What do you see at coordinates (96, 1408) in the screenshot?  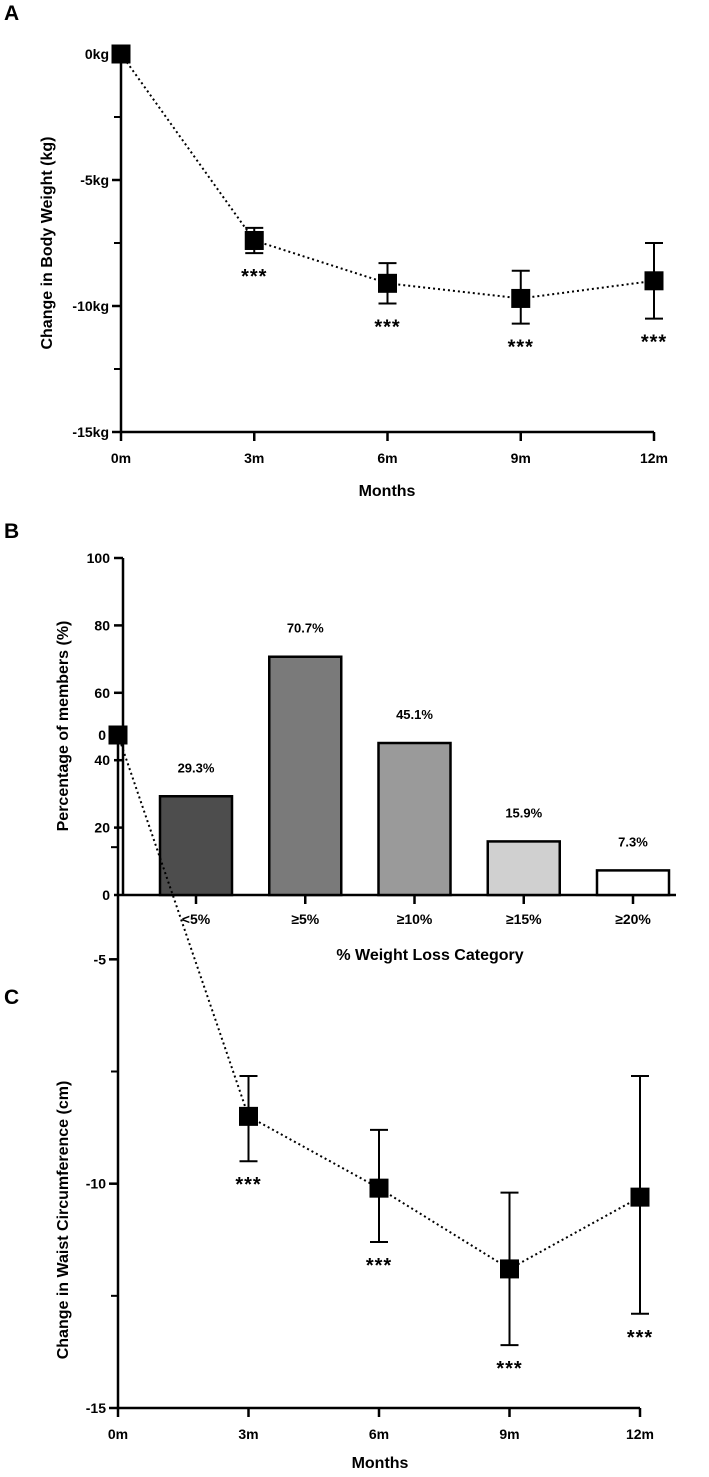 I see `c-y-tick-label: -15` at bounding box center [96, 1408].